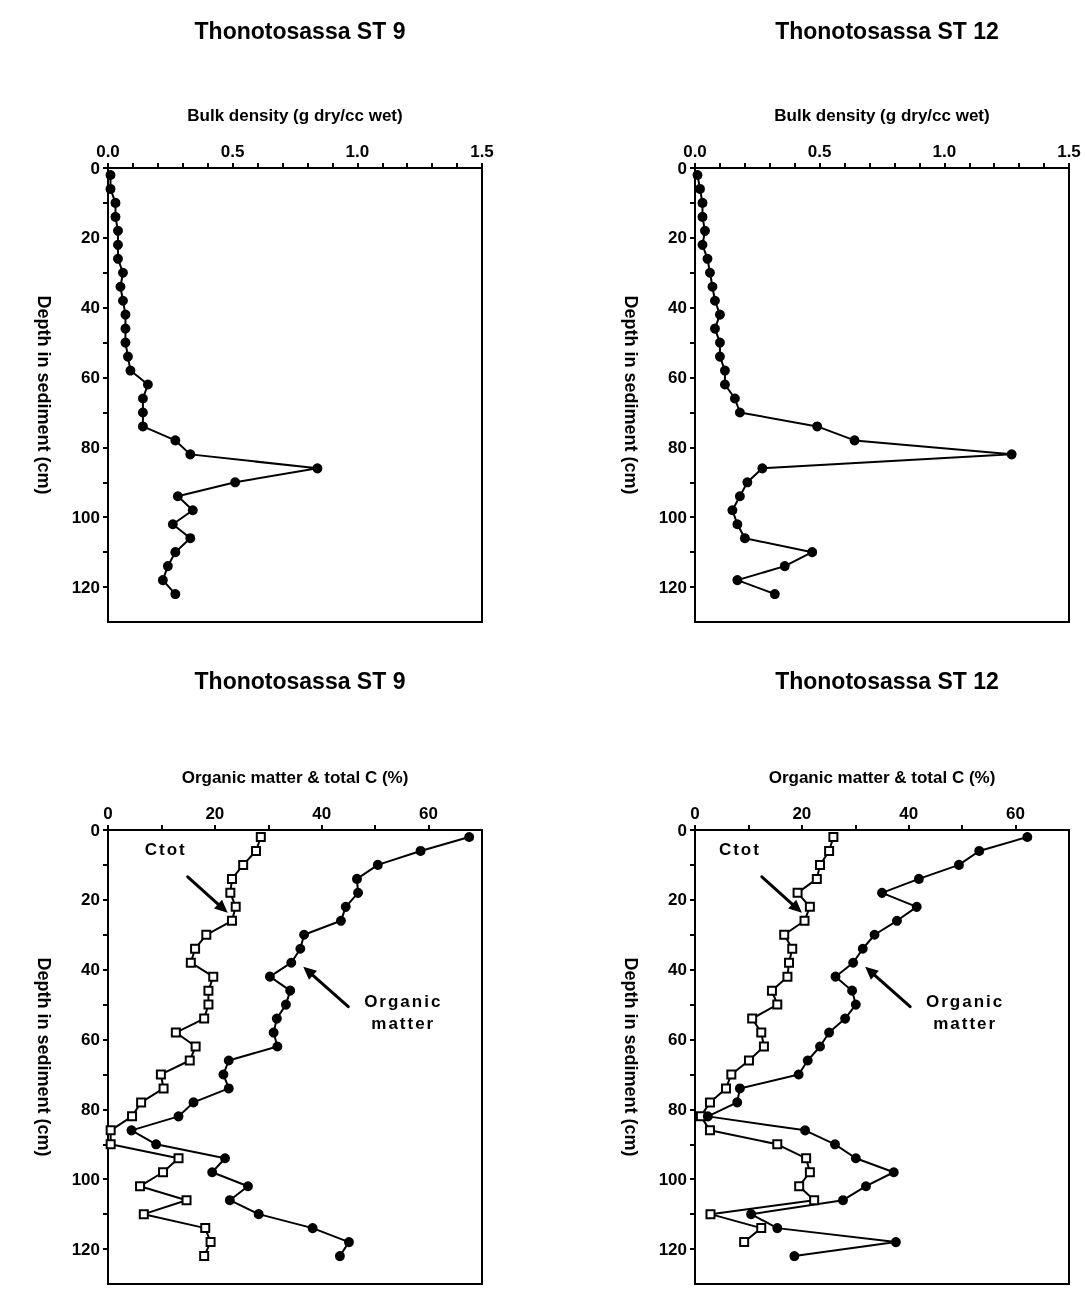 The height and width of the screenshot is (1293, 1085). Describe the element at coordinates (682, 830) in the screenshot. I see `y-tick-label: 0` at that location.